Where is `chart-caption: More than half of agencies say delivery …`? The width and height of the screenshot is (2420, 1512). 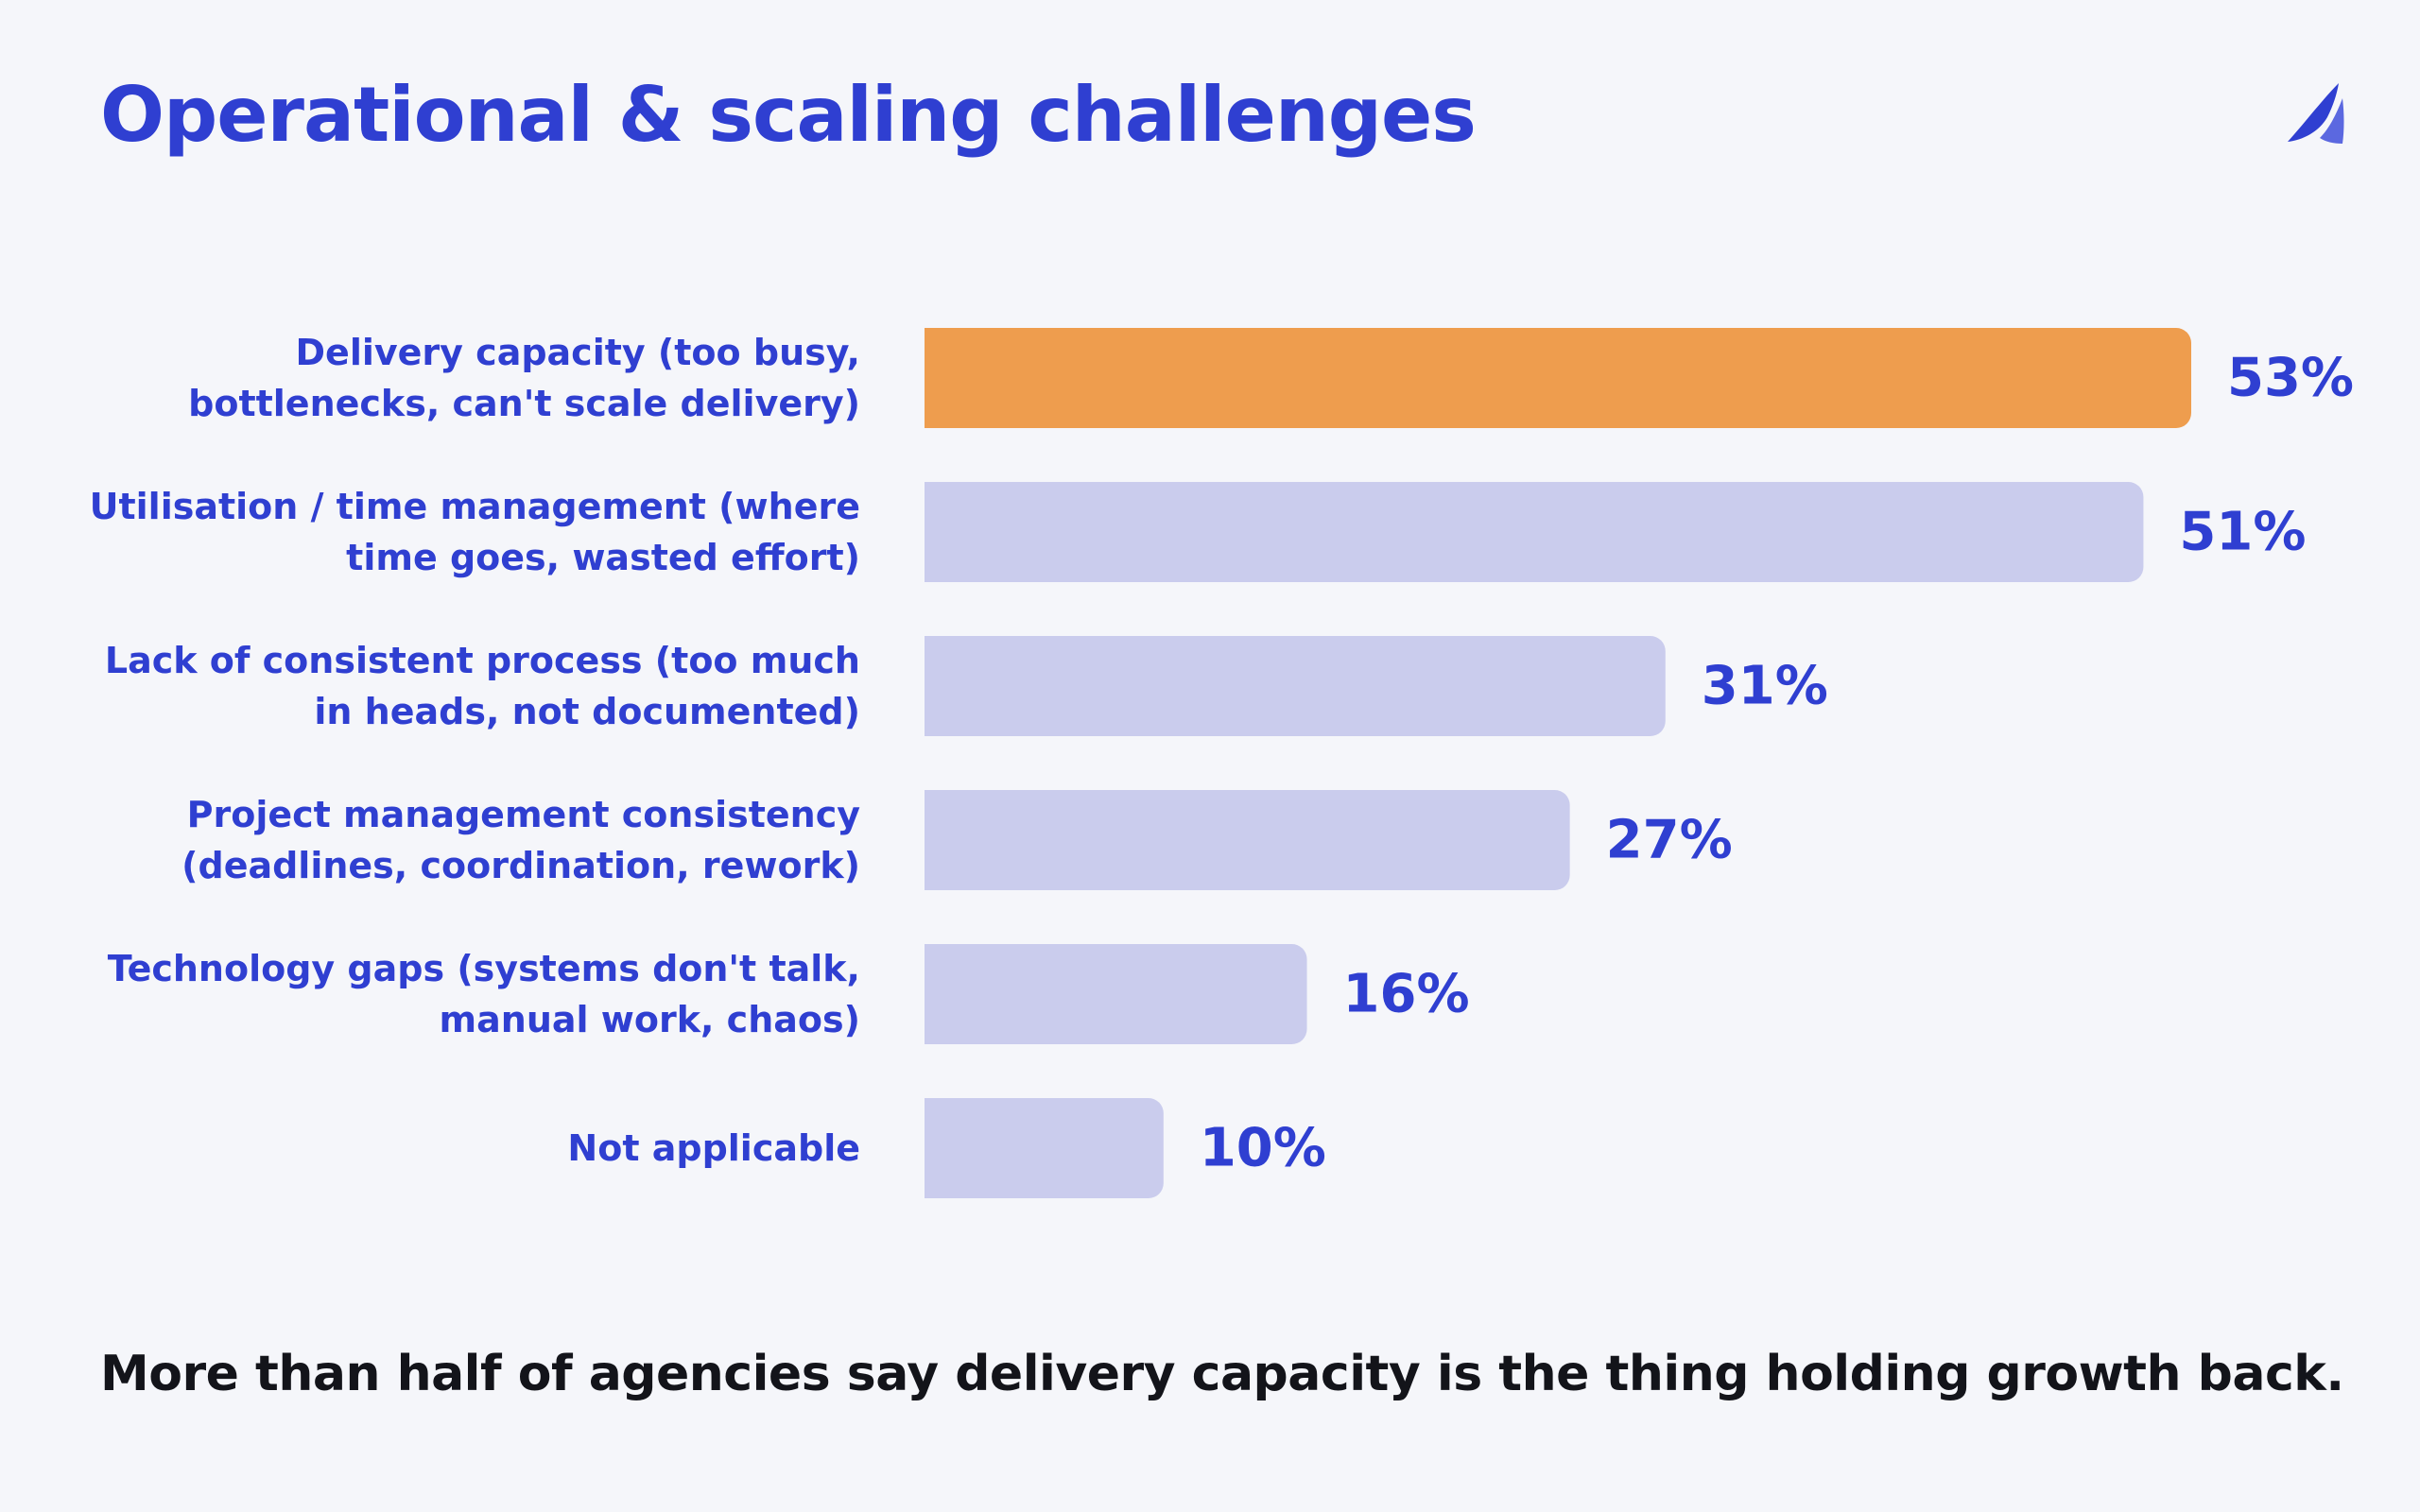
chart-caption: More than half of agencies say delivery … is located at coordinates (1222, 1374).